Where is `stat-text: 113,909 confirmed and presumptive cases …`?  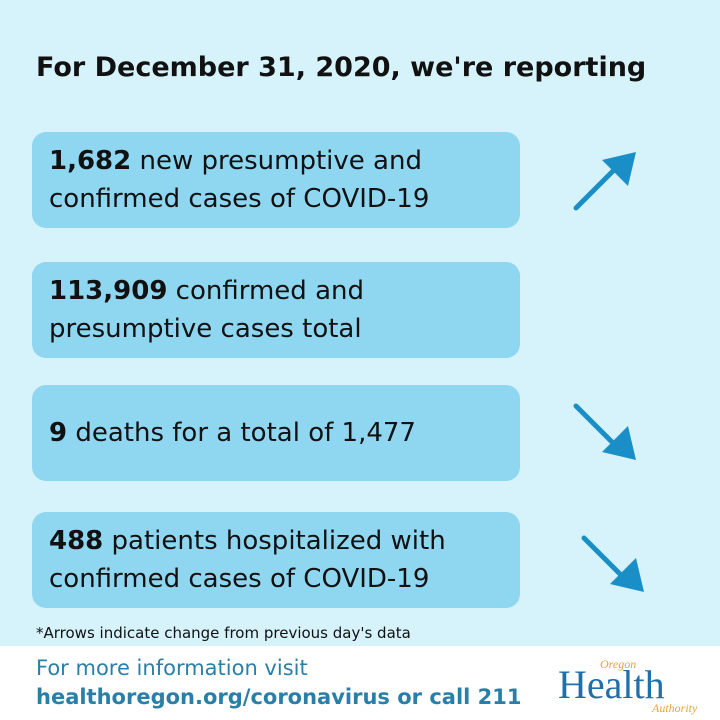
stat-text: 113,909 confirmed and presumptive cases … is located at coordinates (206, 310).